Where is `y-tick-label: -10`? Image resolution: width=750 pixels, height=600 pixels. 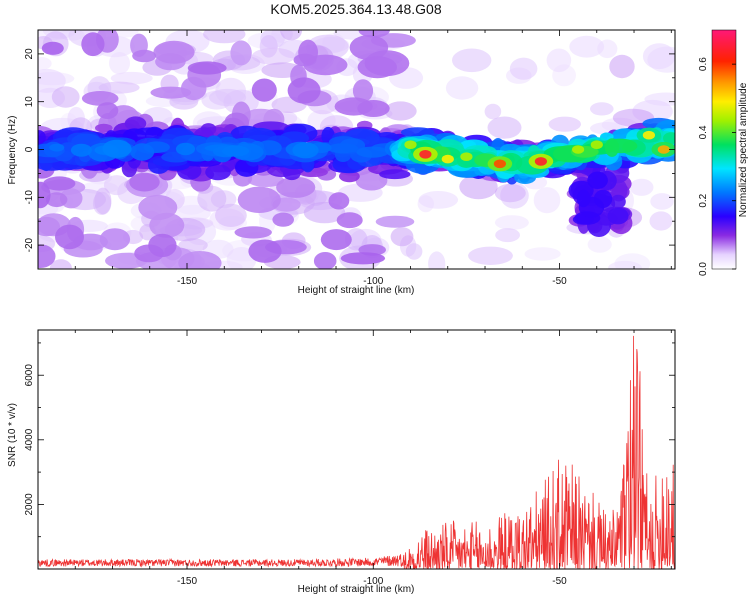 y-tick-label: -10 is located at coordinates (29, 197).